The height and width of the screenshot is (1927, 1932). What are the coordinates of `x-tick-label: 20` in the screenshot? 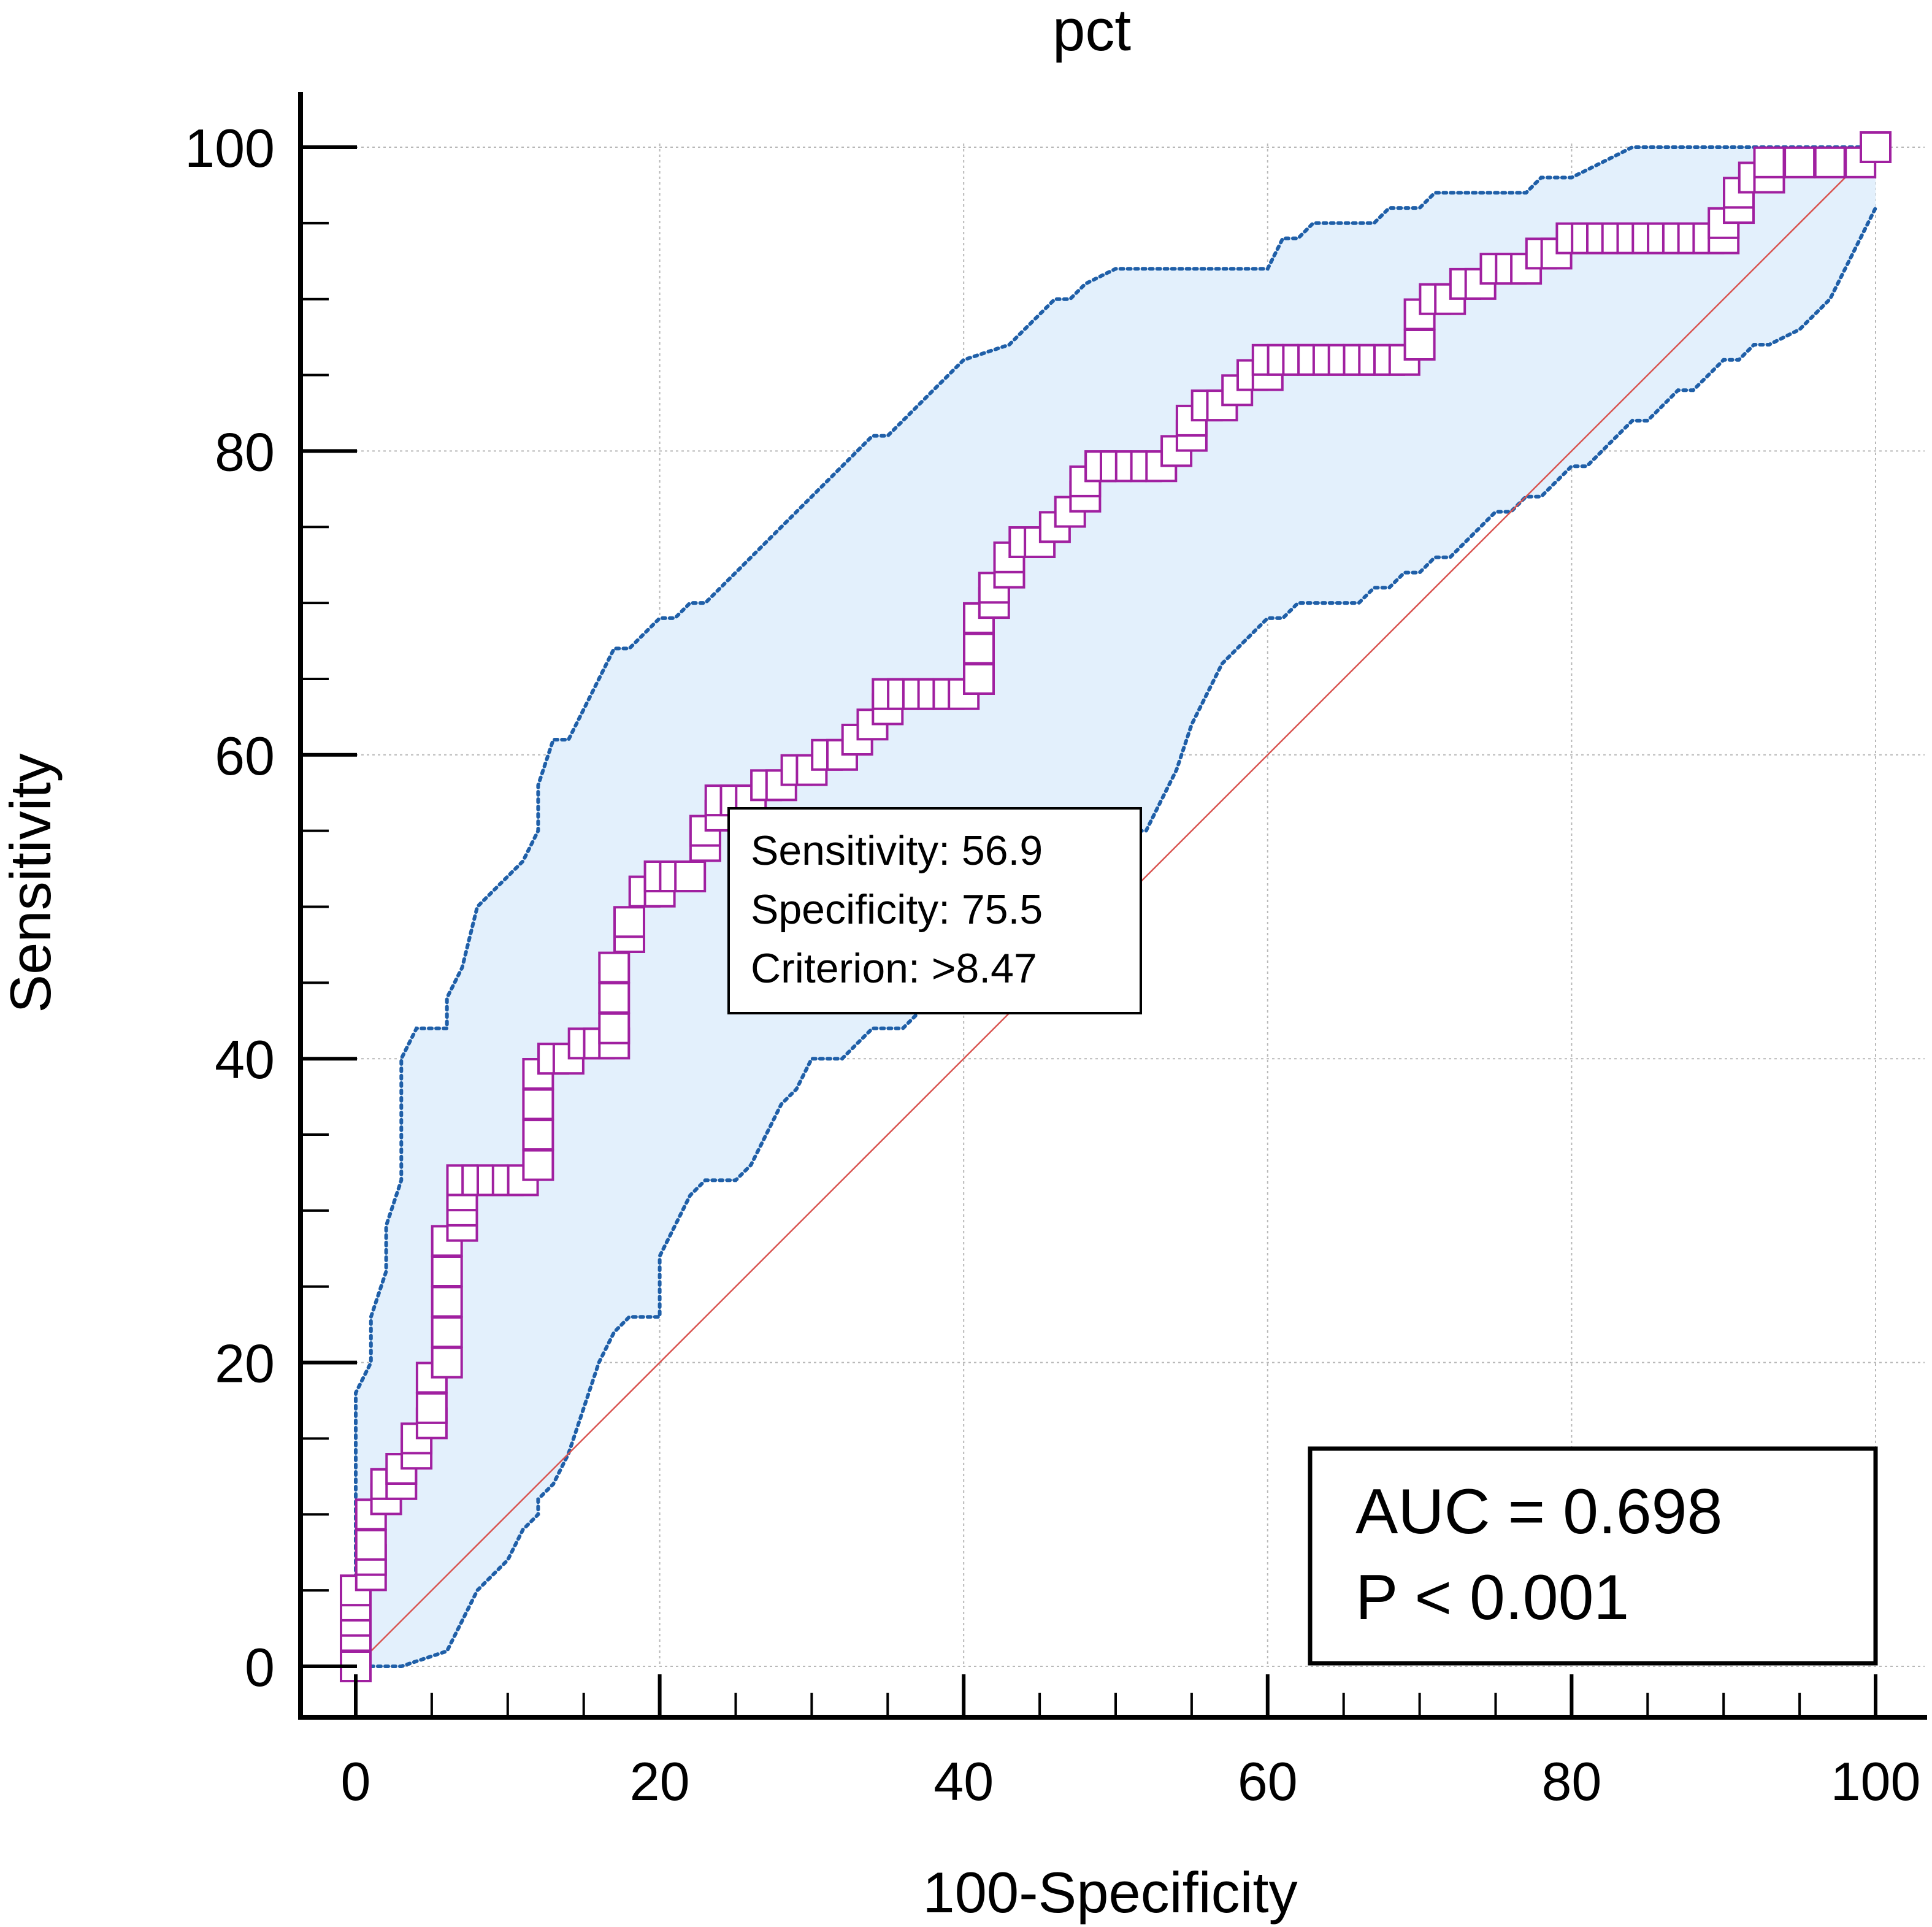 It's located at (660, 1781).